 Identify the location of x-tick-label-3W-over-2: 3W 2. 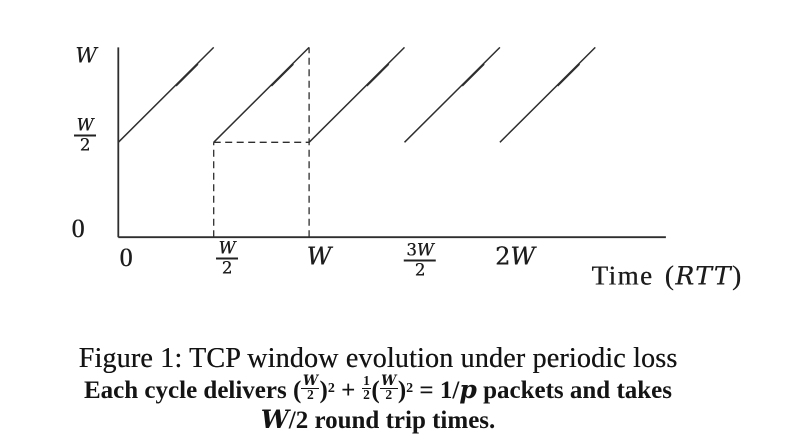
(420, 261).